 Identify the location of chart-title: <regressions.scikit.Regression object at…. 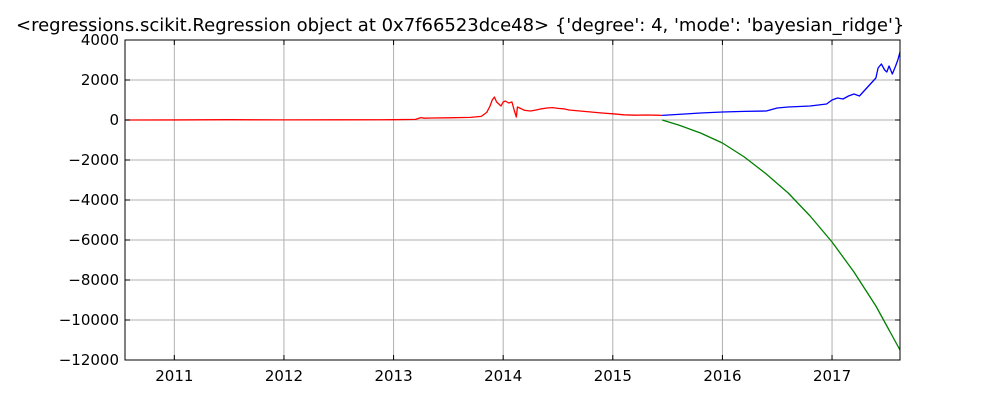
(460, 25).